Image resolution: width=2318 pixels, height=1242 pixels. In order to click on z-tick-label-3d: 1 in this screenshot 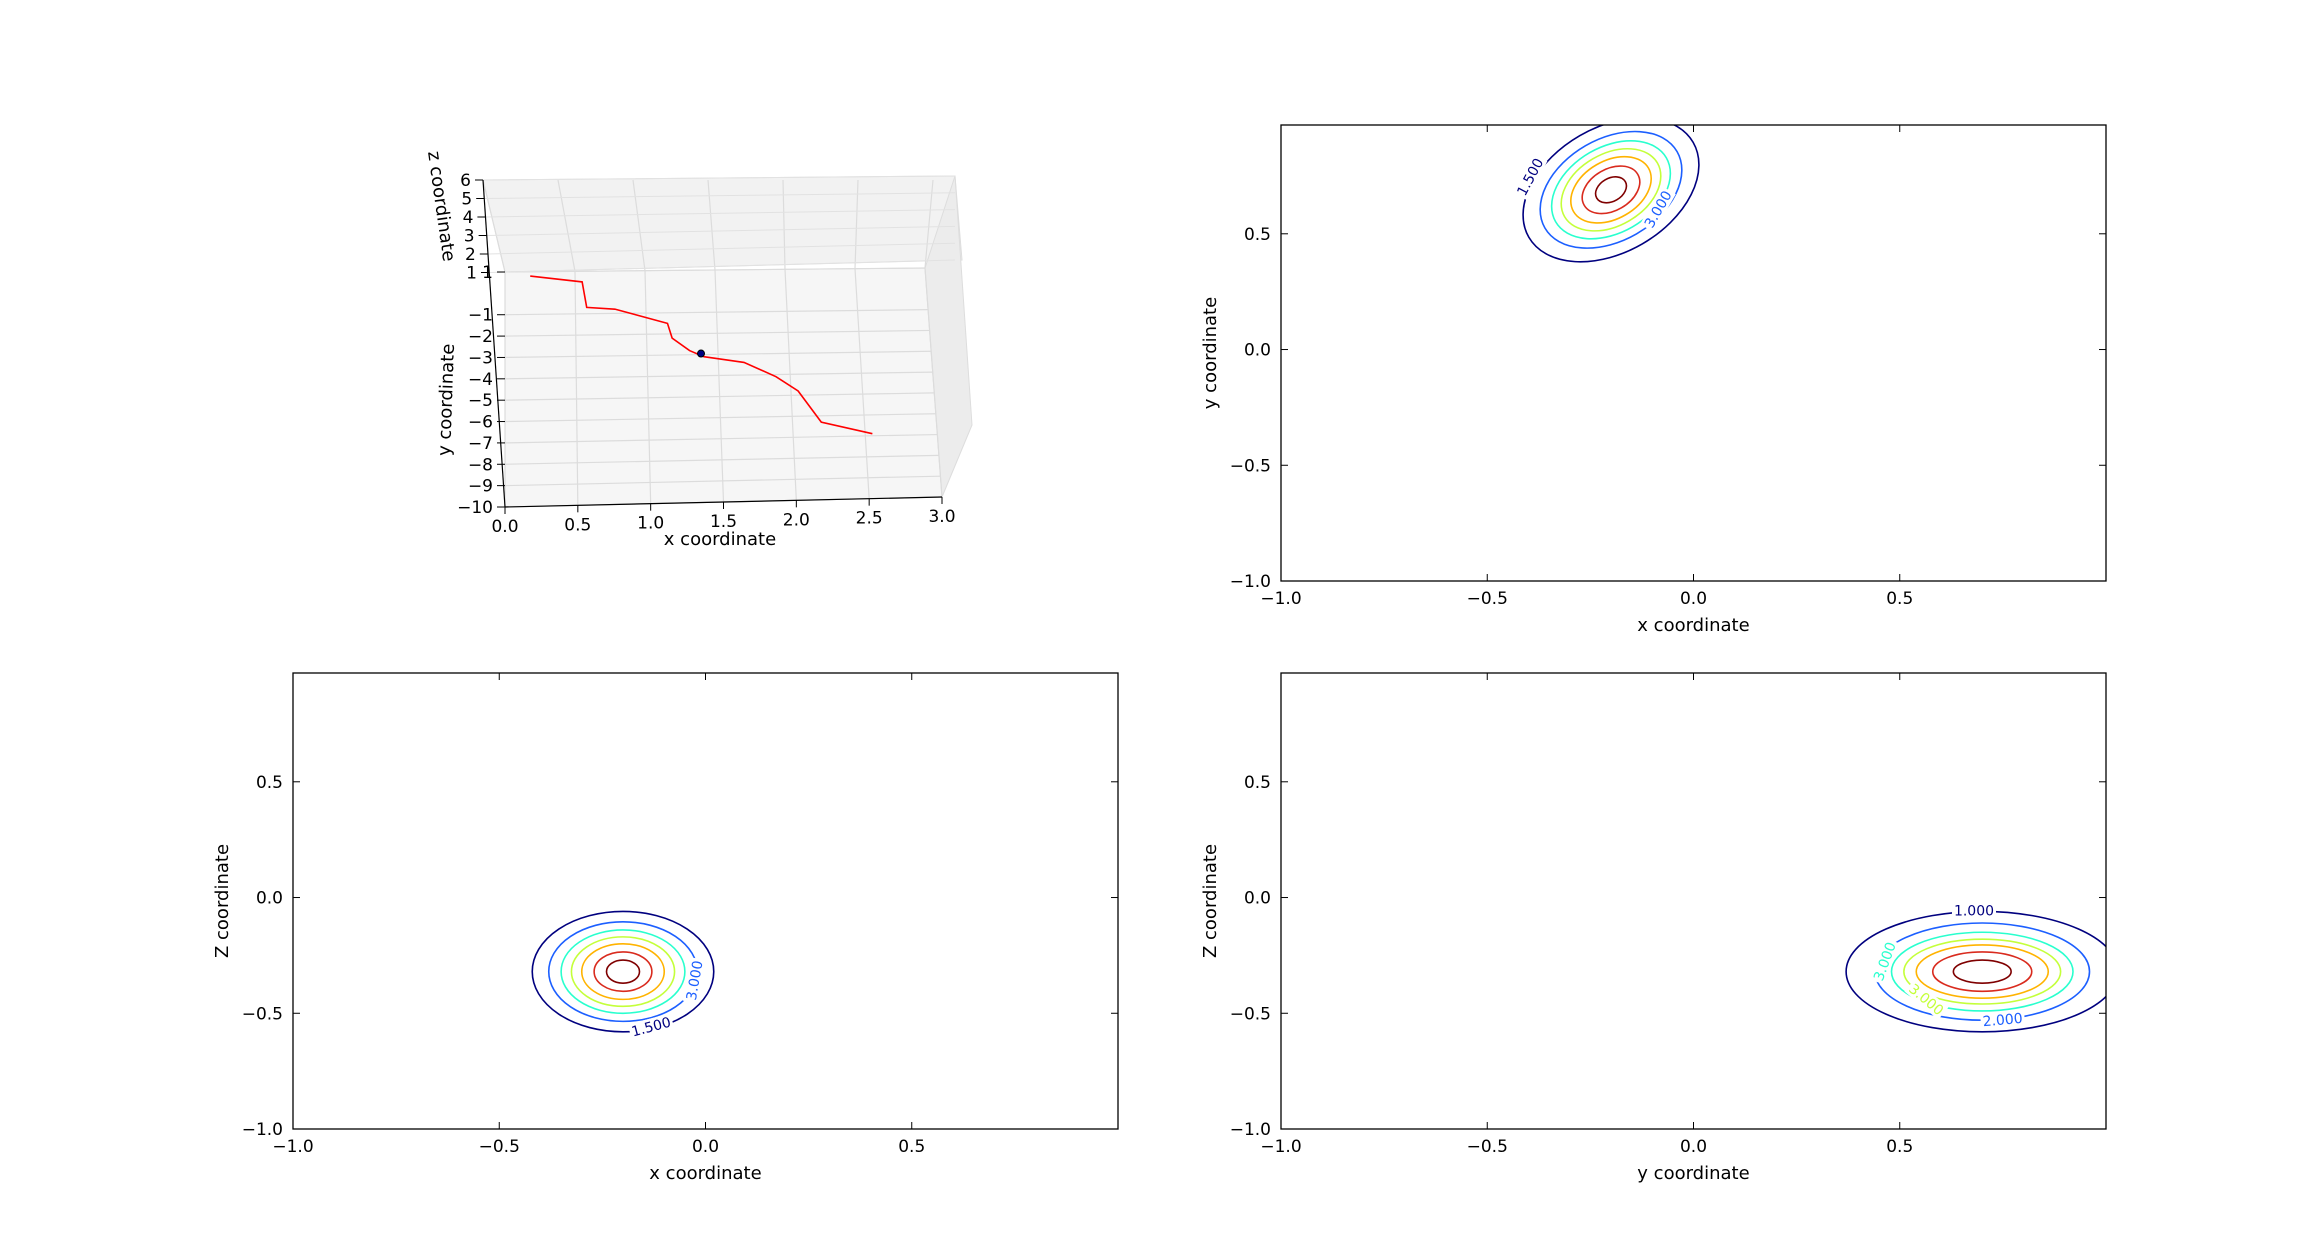, I will do `click(471, 274)`.